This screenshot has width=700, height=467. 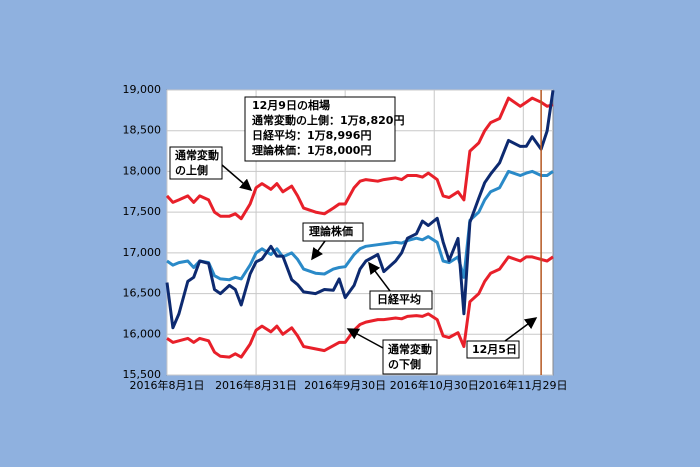 I want to click on x-tick-label: 2016年8月1日, so click(x=167, y=385).